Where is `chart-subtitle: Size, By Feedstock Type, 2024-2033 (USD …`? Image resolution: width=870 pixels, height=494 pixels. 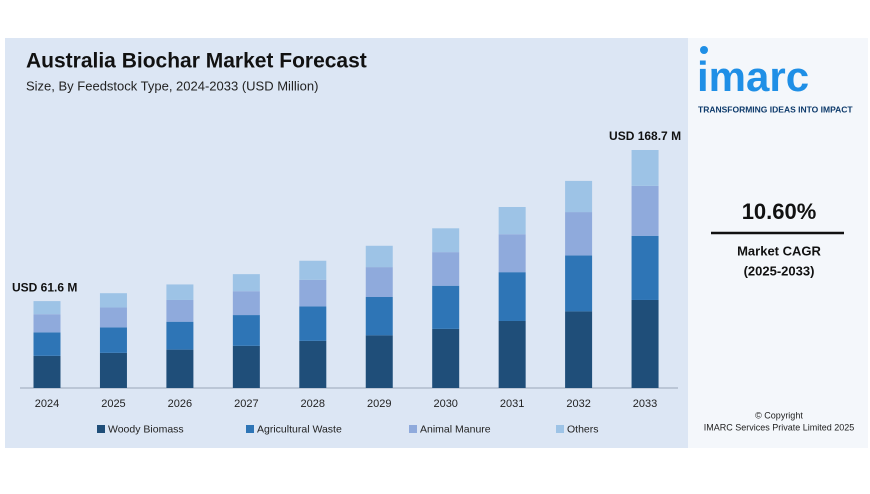 chart-subtitle: Size, By Feedstock Type, 2024-2033 (USD … is located at coordinates (172, 85).